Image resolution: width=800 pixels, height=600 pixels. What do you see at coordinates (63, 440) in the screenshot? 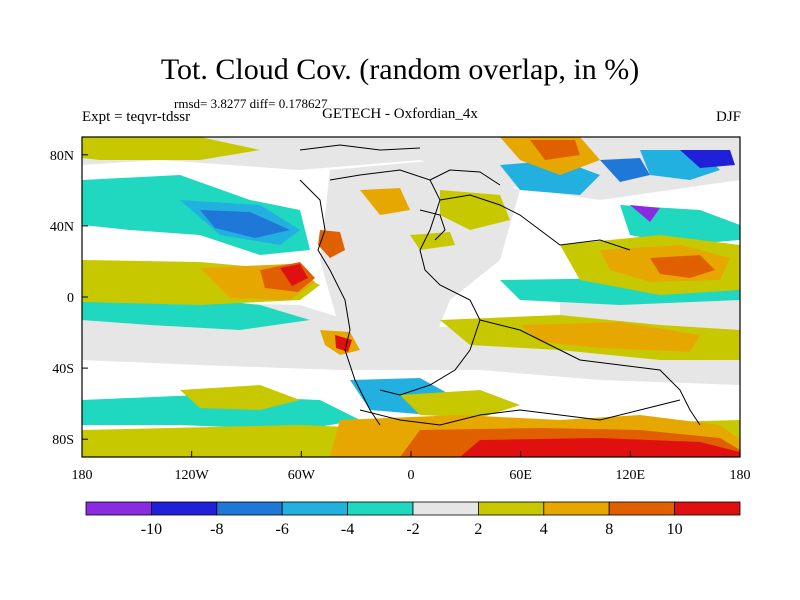
I see `y-tick-label: 80S` at bounding box center [63, 440].